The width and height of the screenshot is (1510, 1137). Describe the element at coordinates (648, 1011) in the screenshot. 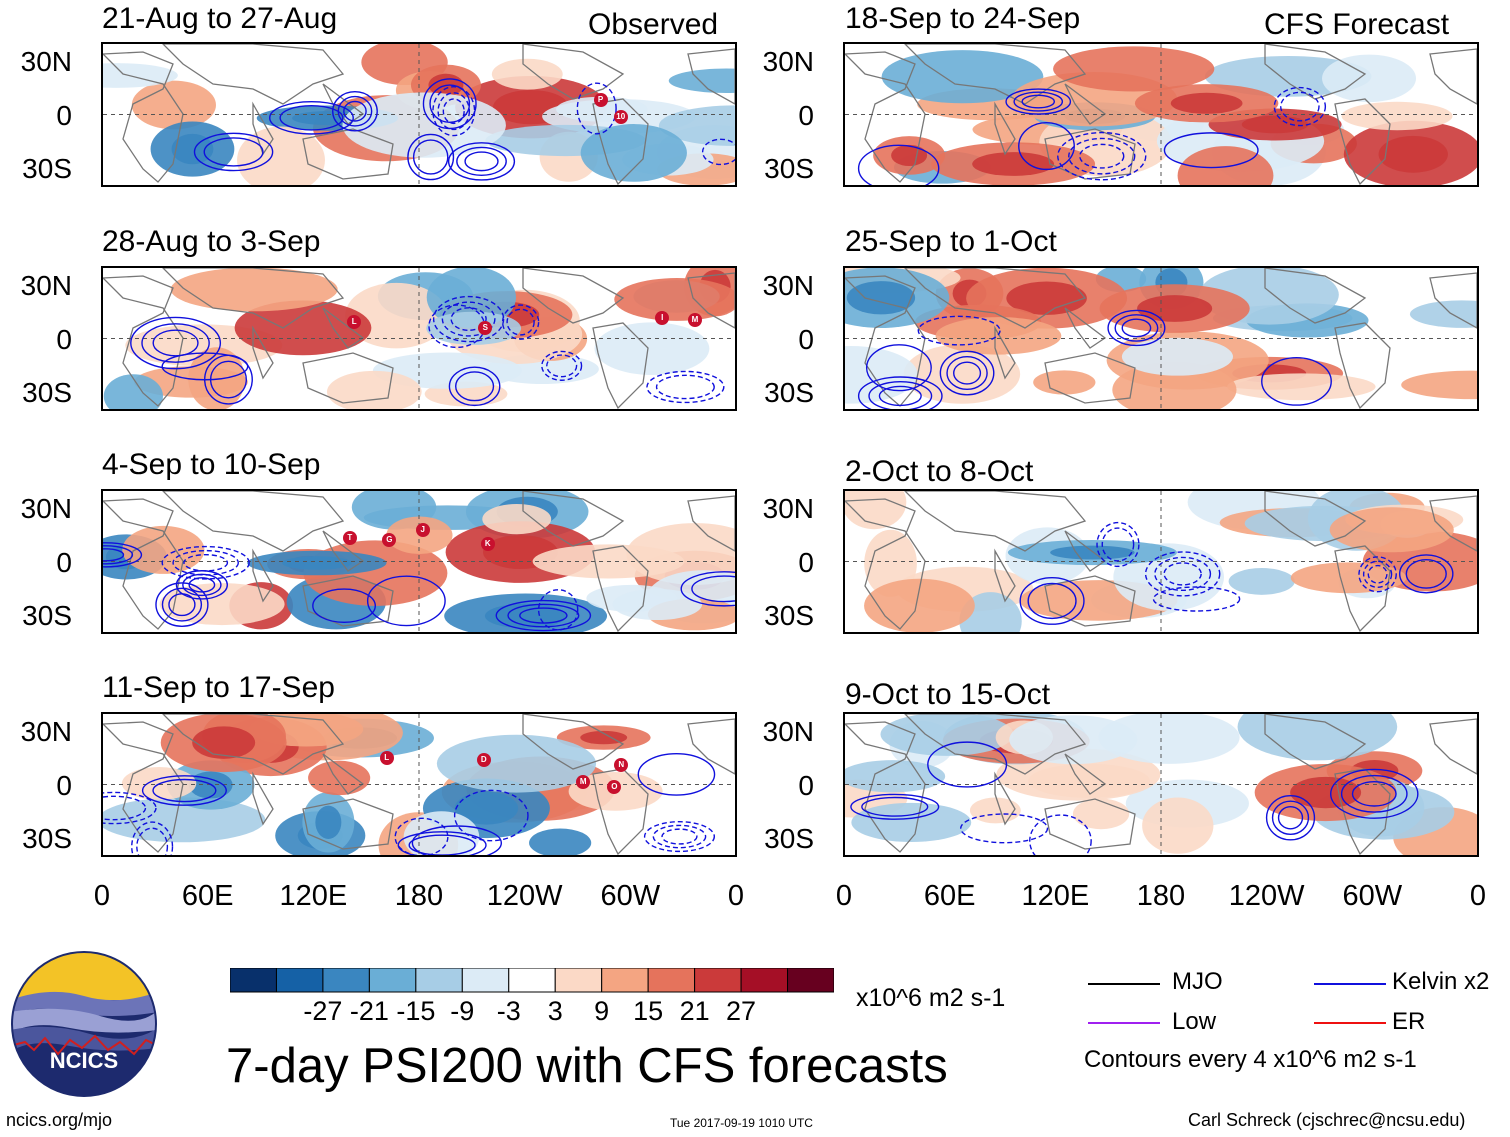

I see `colorbar-tick-label: 15` at that location.